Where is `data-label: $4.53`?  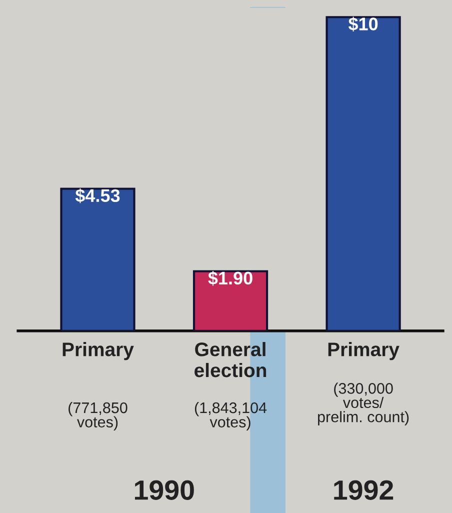
data-label: $4.53 is located at coordinates (97, 196).